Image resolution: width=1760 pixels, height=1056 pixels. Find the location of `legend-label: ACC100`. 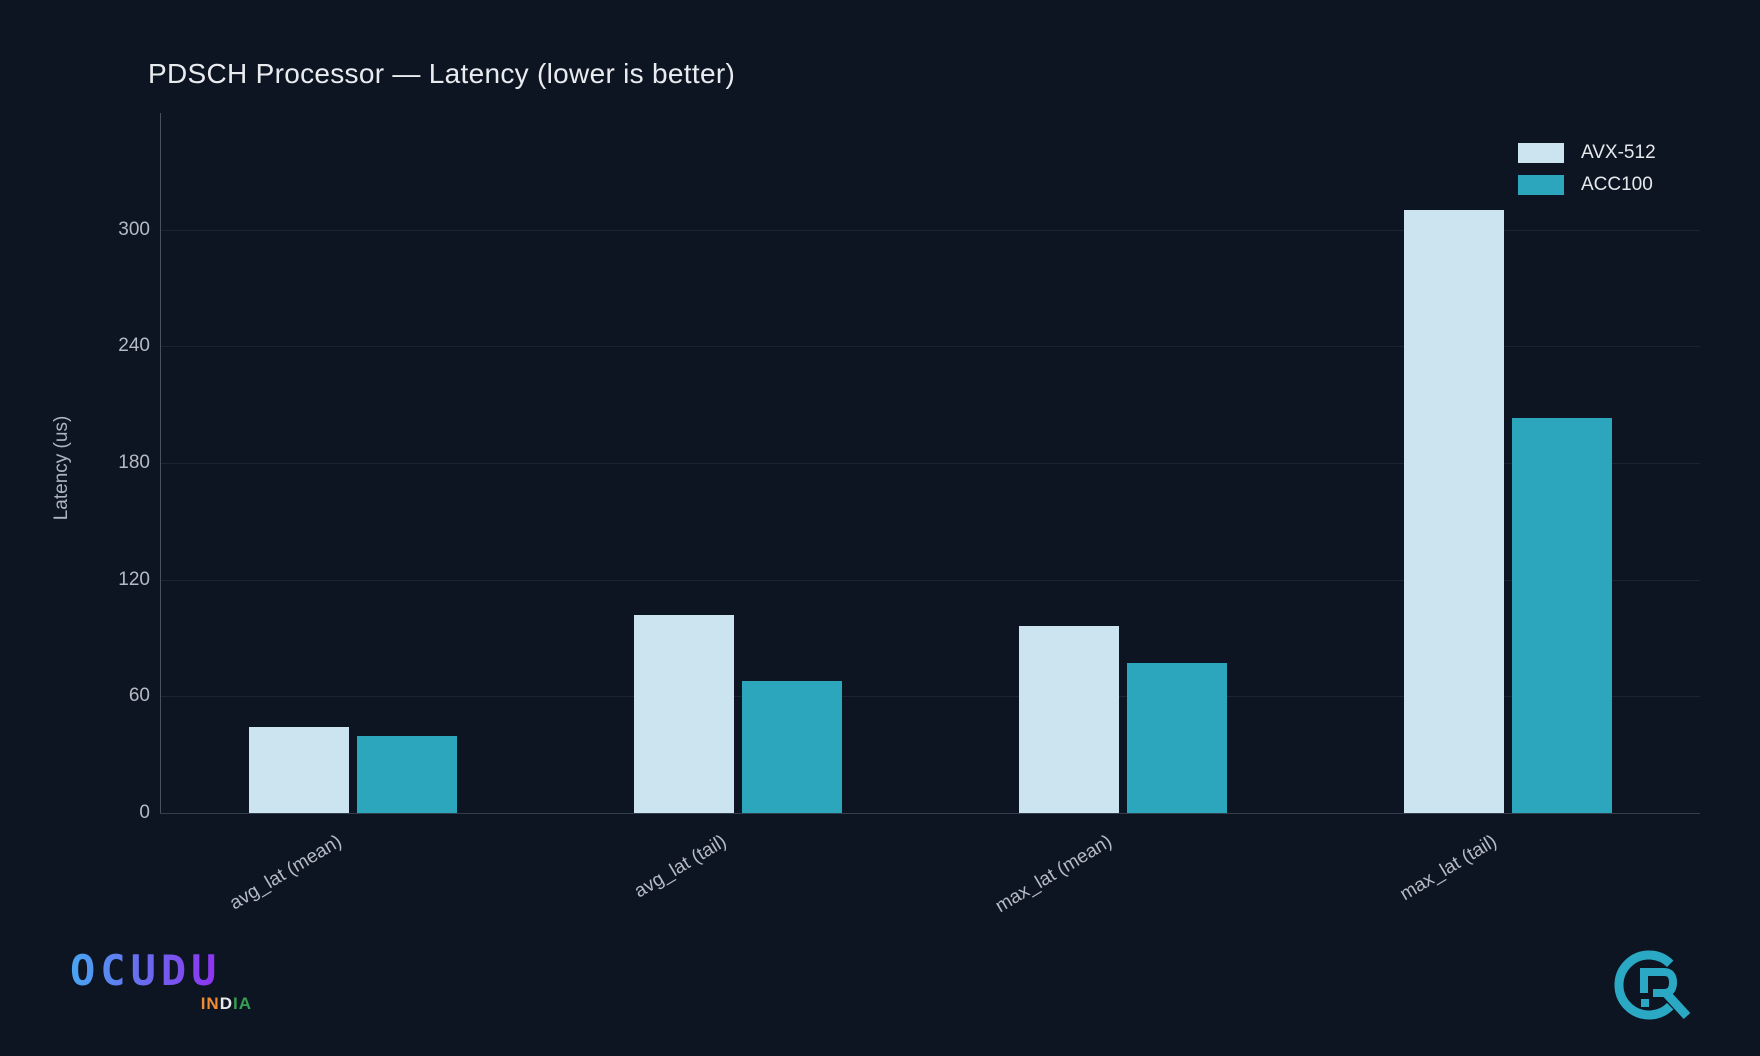

legend-label: ACC100 is located at coordinates (1617, 184).